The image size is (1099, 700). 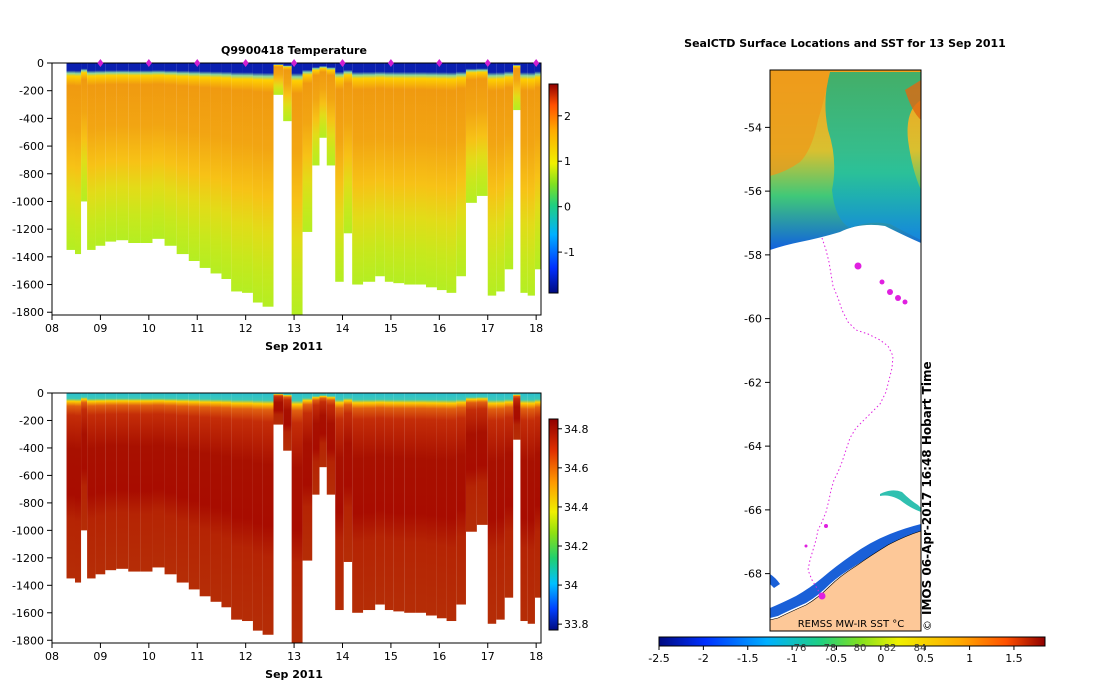 What do you see at coordinates (31, 118) in the screenshot?
I see `y-tick-label: -400` at bounding box center [31, 118].